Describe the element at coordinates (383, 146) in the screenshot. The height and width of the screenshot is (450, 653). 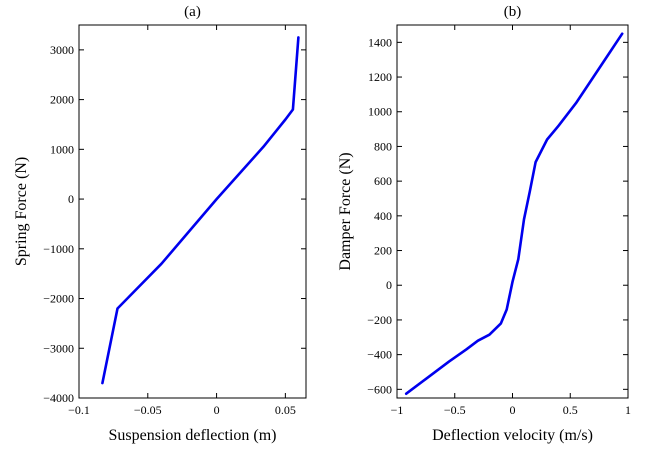
I see `y-tick-label: 800` at that location.